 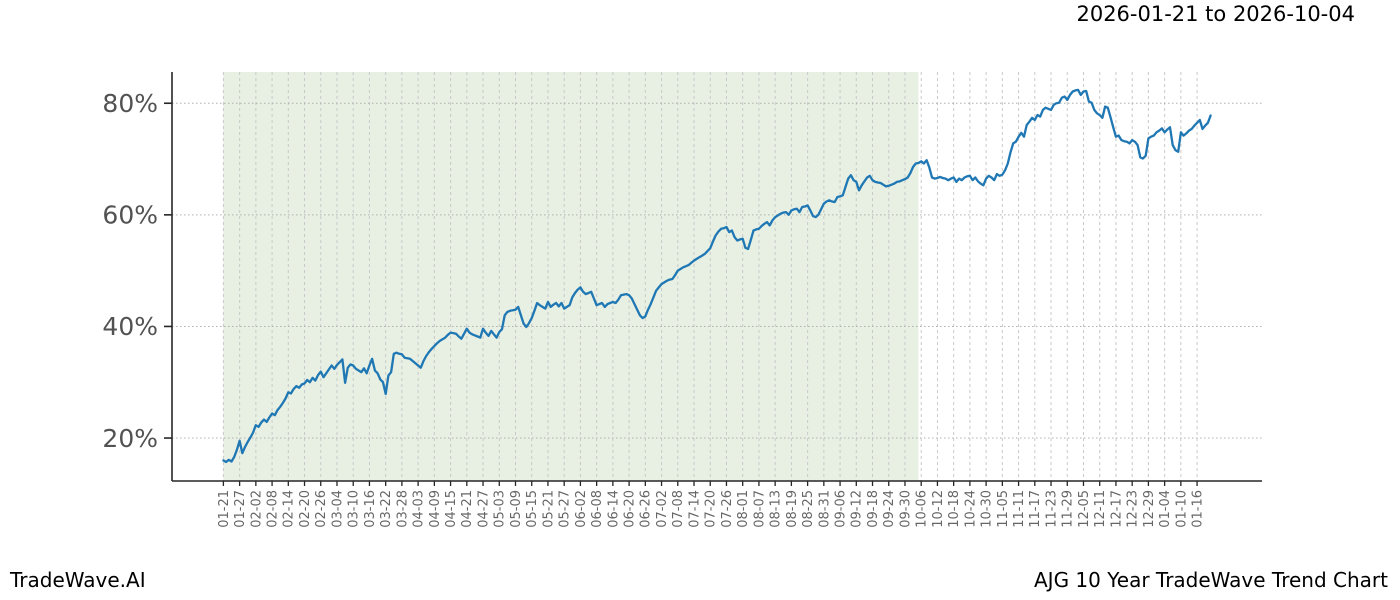 I want to click on x-tick-label: 06-08, so click(x=597, y=509).